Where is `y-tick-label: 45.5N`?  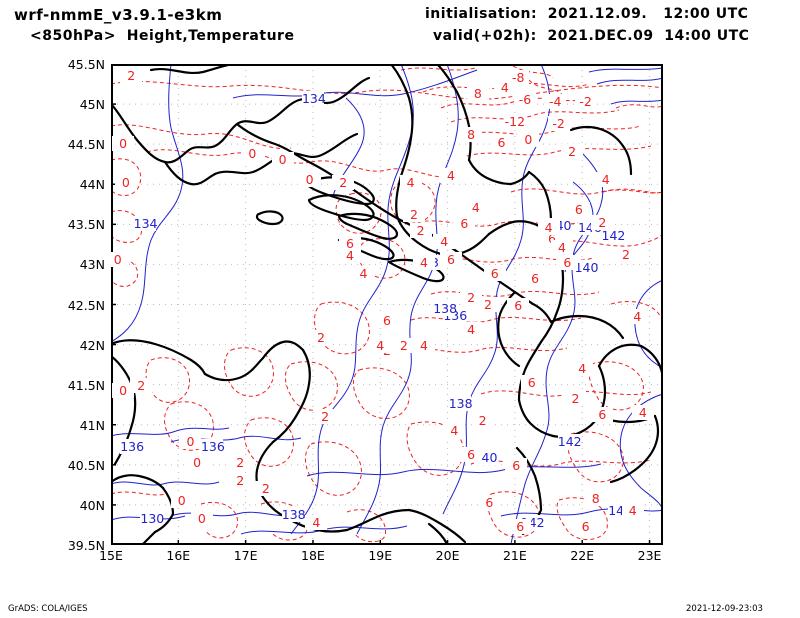 y-tick-label: 45.5N is located at coordinates (86, 64).